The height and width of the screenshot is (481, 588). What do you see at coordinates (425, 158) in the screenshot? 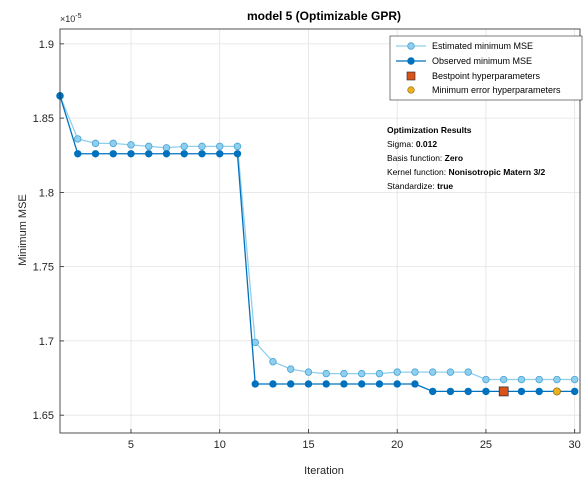
I see `results-basis: Basis function: Zero` at bounding box center [425, 158].